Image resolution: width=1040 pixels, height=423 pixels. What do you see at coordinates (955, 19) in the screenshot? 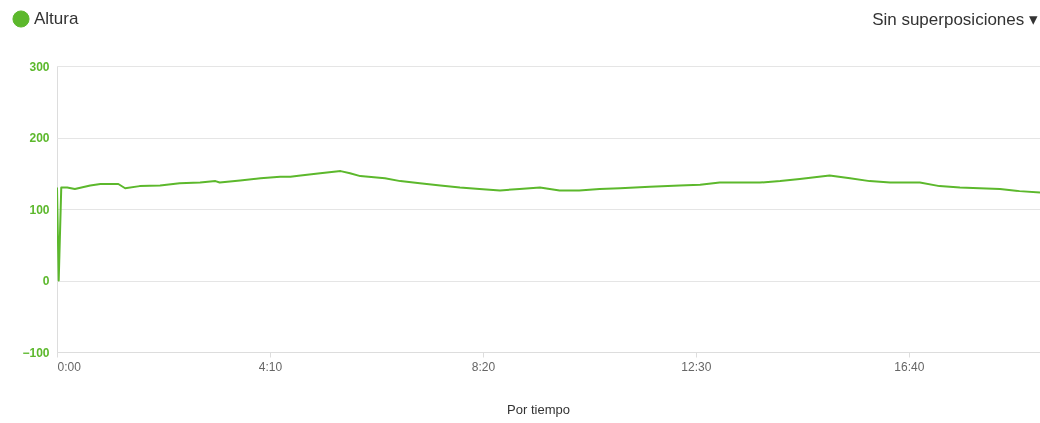
I see `text: Sin superposiciones ▾` at bounding box center [955, 19].